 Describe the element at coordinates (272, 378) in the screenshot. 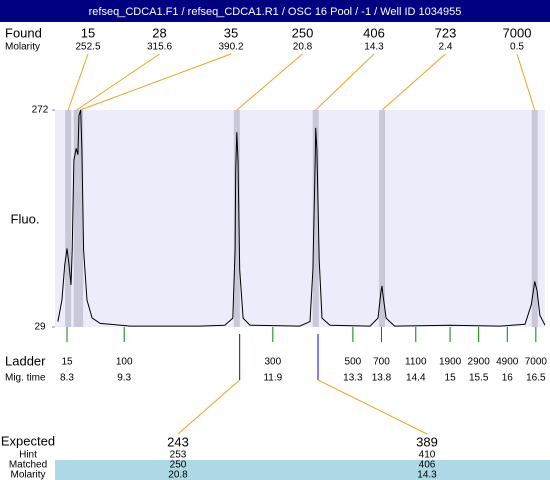

I see `ladder-time: 11.9` at that location.